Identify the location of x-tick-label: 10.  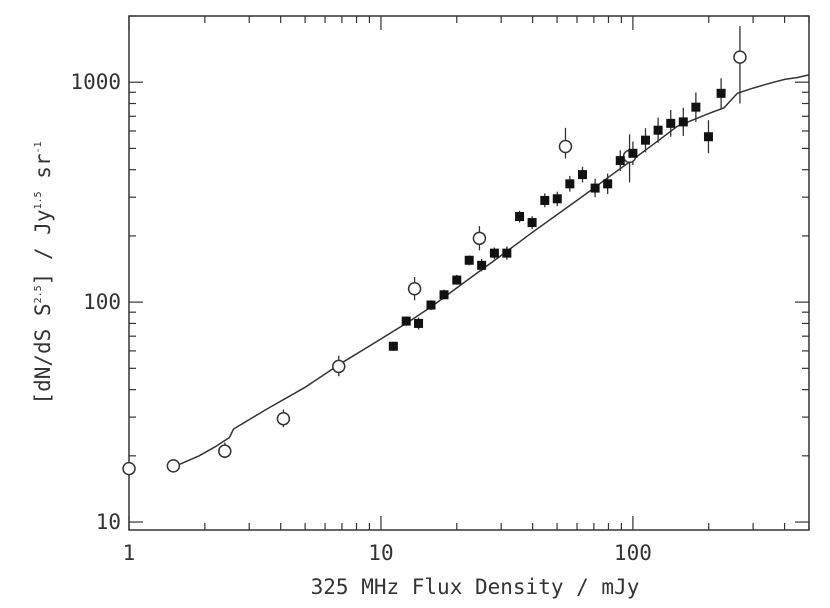
(380, 553).